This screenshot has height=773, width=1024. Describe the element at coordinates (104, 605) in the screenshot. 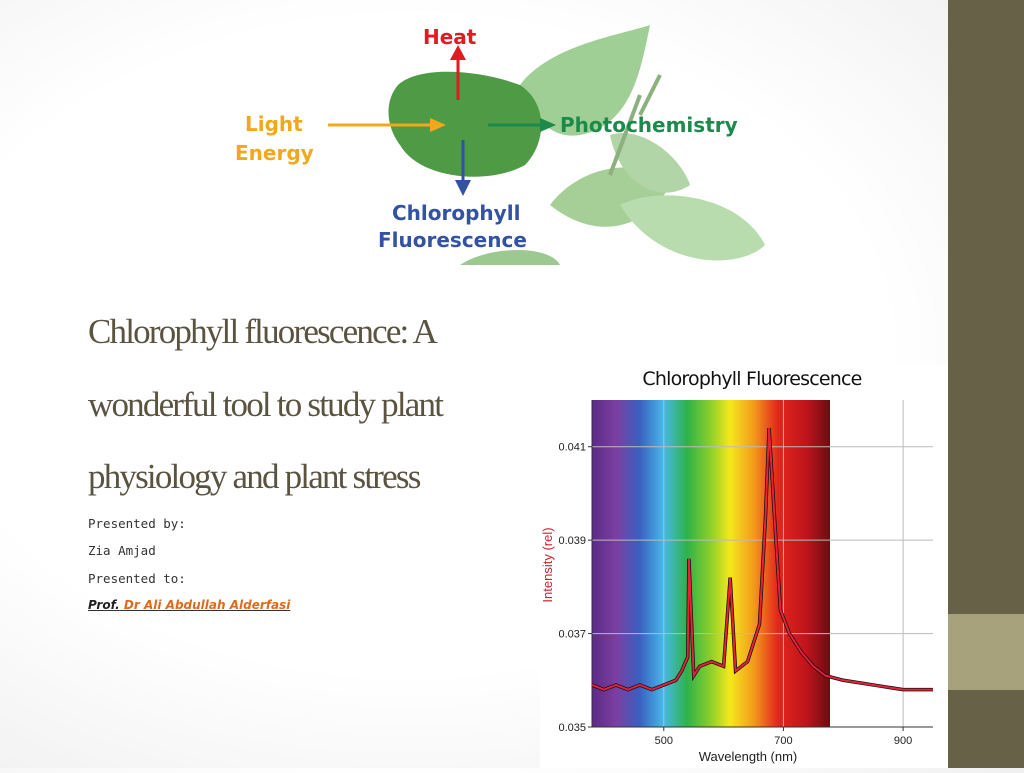

I see `recipient-prefix: Prof.` at that location.